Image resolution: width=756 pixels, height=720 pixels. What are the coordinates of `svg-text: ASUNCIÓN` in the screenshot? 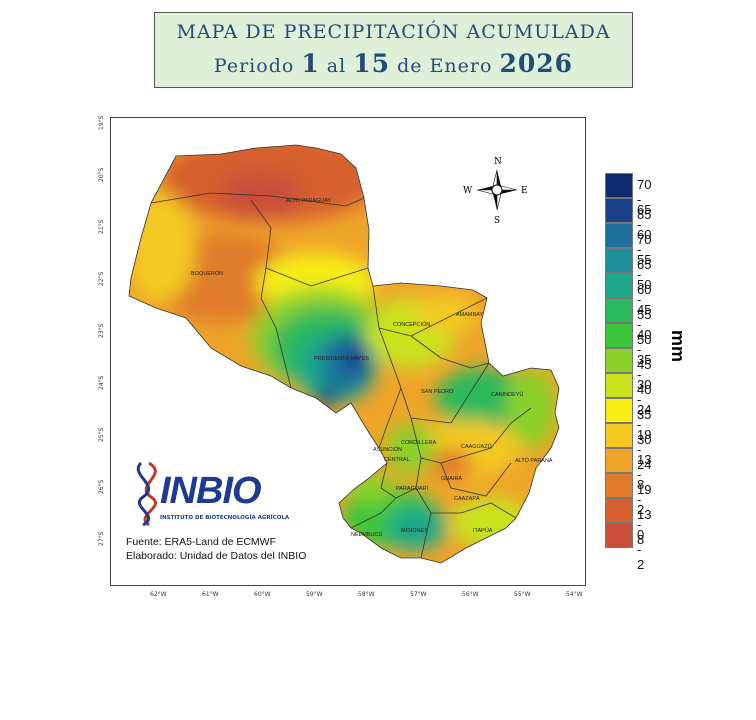 It's located at (387, 449).